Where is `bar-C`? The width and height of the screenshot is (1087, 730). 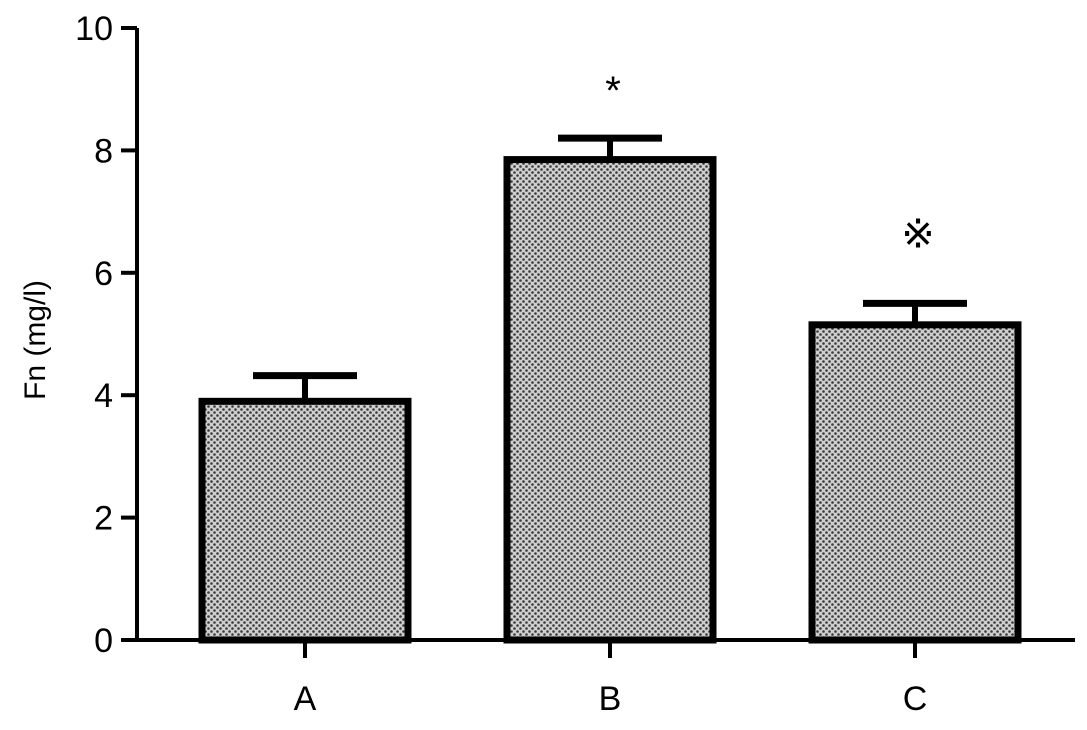 bar-C is located at coordinates (915, 482).